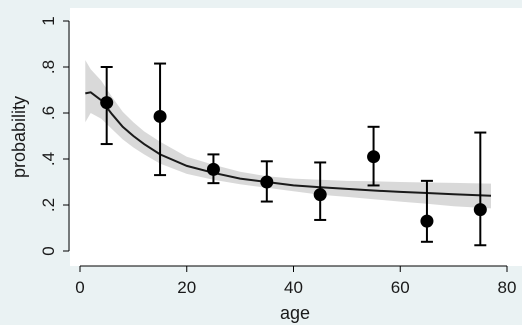  Describe the element at coordinates (48, 67) in the screenshot. I see `y-tick-label: .8` at that location.